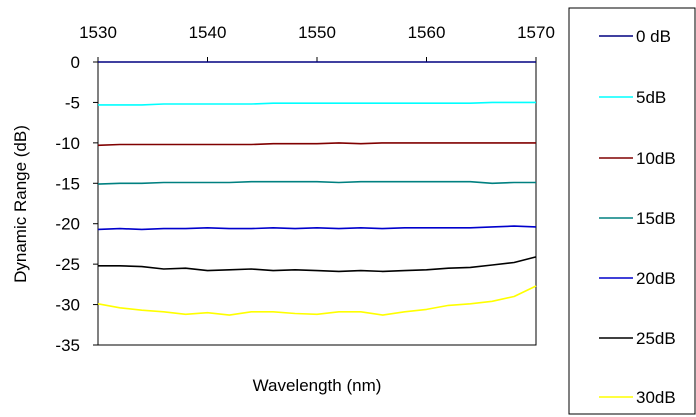 This screenshot has width=696, height=417. I want to click on legend-item: 10dB, so click(637, 158).